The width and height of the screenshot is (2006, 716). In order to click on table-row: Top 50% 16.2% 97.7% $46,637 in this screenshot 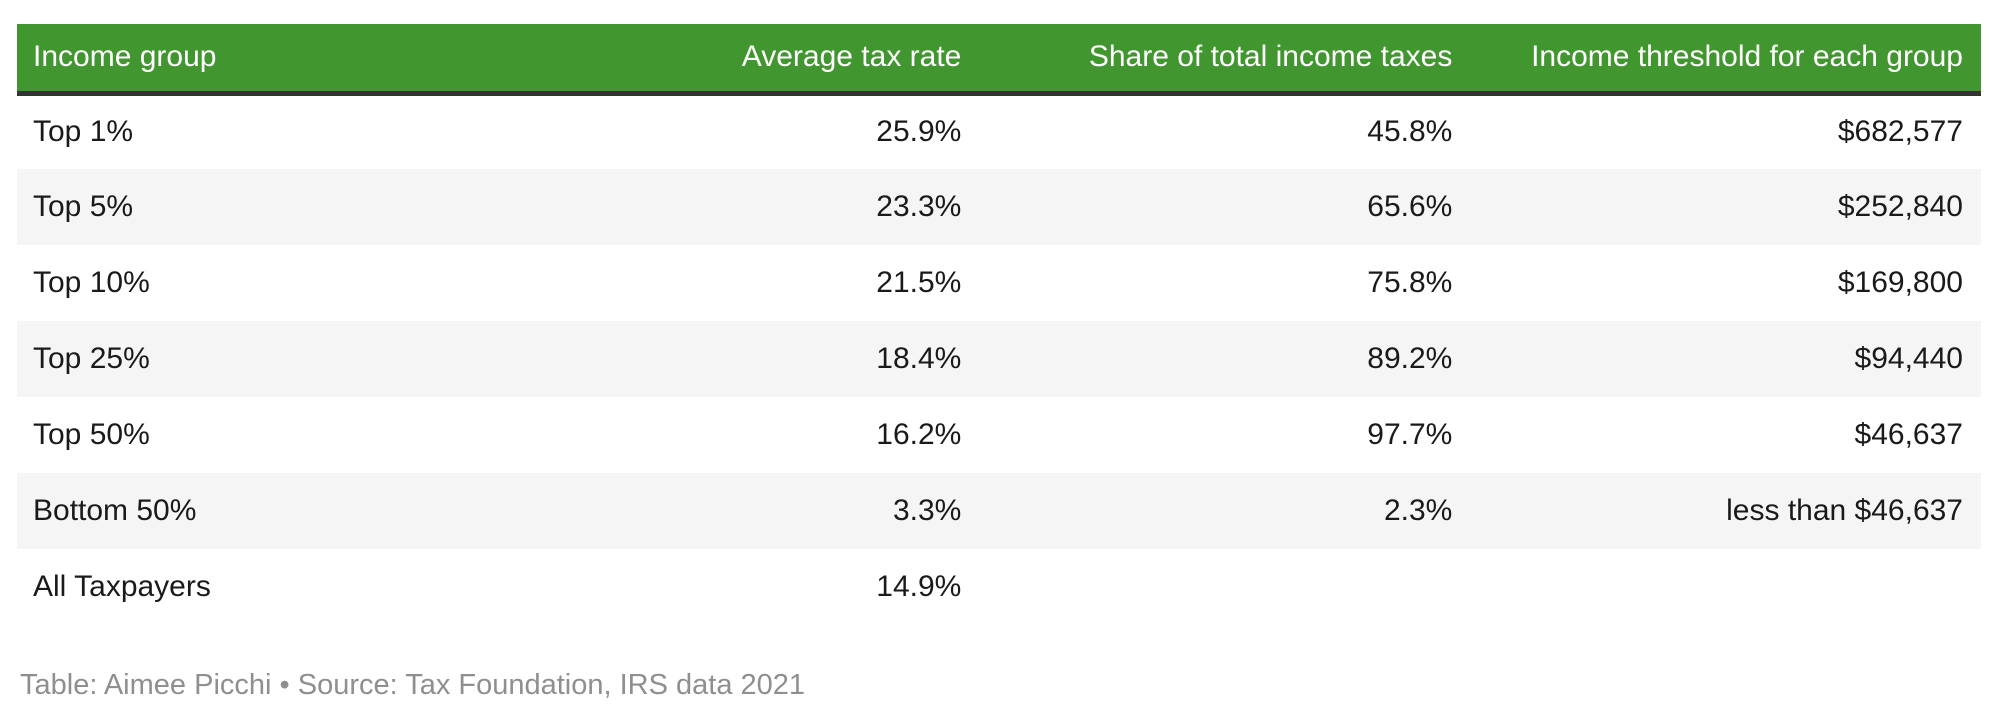, I will do `click(999, 435)`.